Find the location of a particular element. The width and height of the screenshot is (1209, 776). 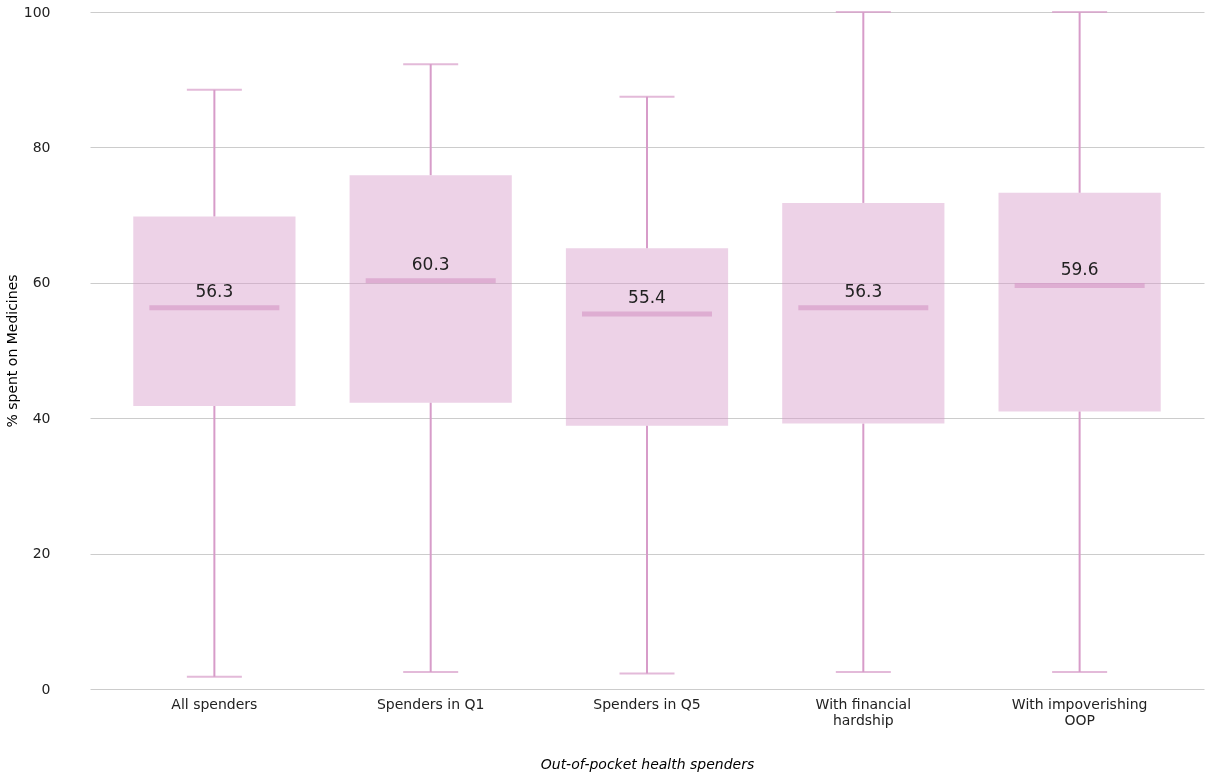

x-tick-label: Spenders in Q1 is located at coordinates (430, 703).